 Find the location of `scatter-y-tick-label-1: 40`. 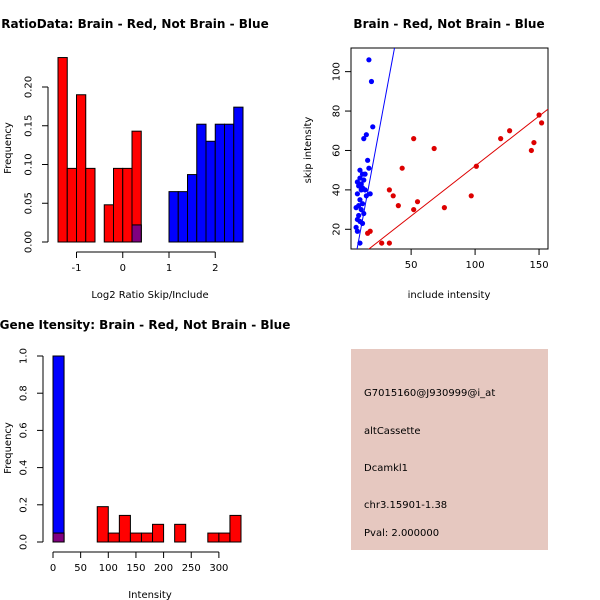

scatter-y-tick-label-1: 40 is located at coordinates (337, 190).